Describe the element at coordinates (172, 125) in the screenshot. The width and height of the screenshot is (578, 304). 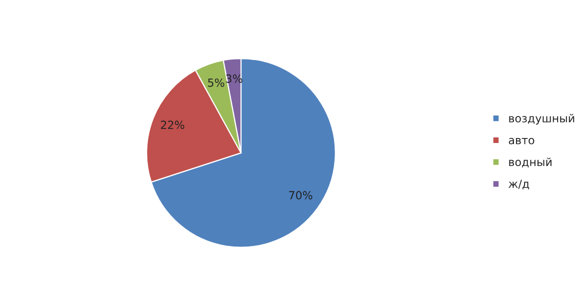
I see `data-label: 22%` at that location.